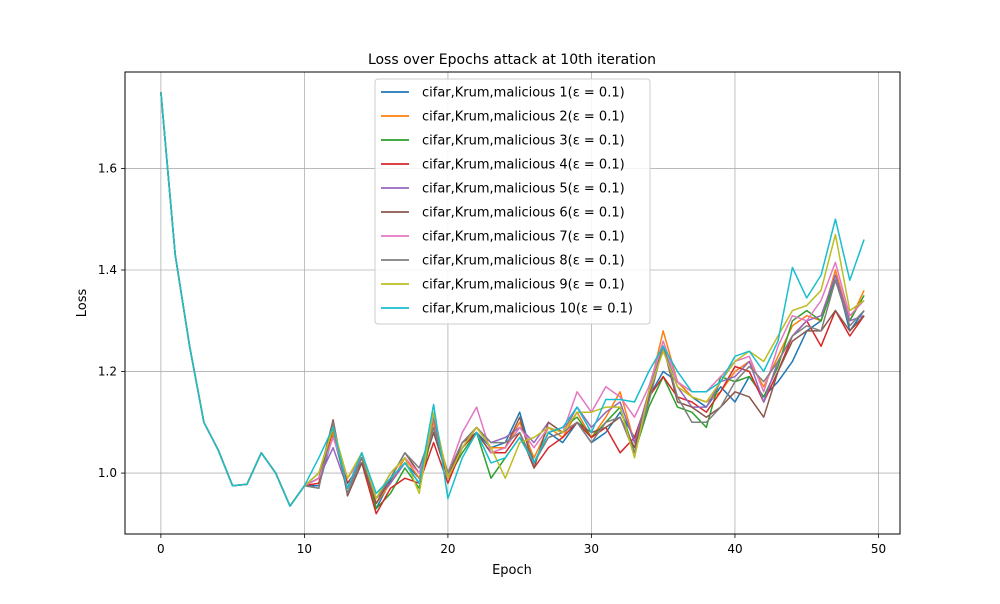 This screenshot has height=604, width=1000. I want to click on x-tick-label: 0, so click(161, 549).